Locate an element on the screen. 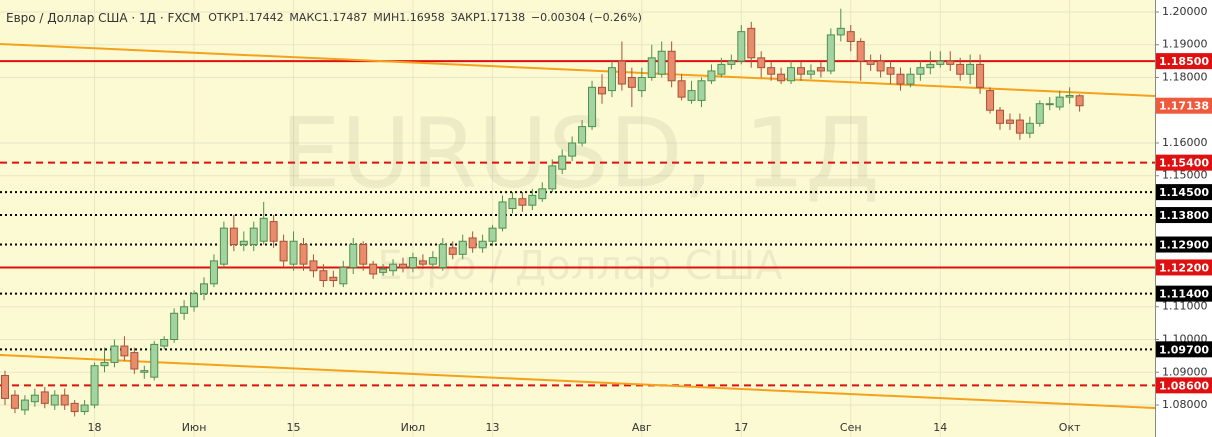 The width and height of the screenshot is (1212, 437). x-tick-label: 14 is located at coordinates (940, 427).